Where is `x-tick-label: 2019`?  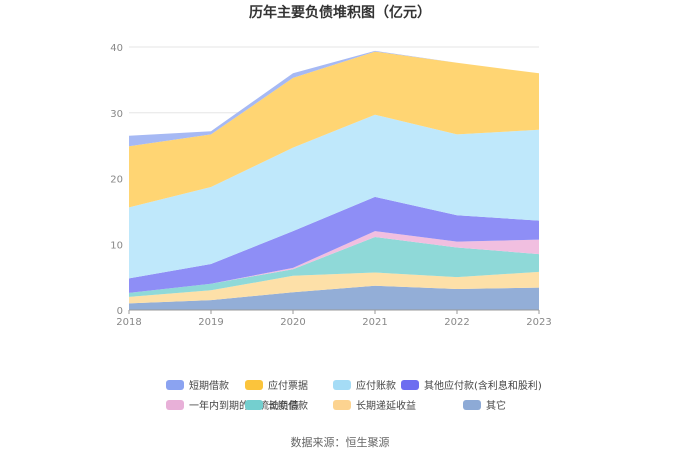
x-tick-label: 2019 is located at coordinates (210, 322).